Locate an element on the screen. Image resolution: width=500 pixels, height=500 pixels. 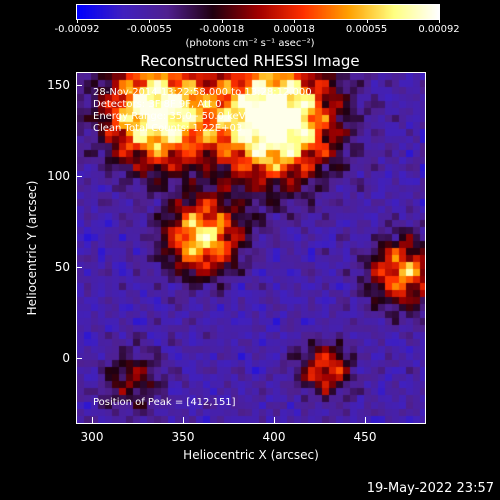
colorbar-tick-label: 0.00092 is located at coordinates (439, 29).